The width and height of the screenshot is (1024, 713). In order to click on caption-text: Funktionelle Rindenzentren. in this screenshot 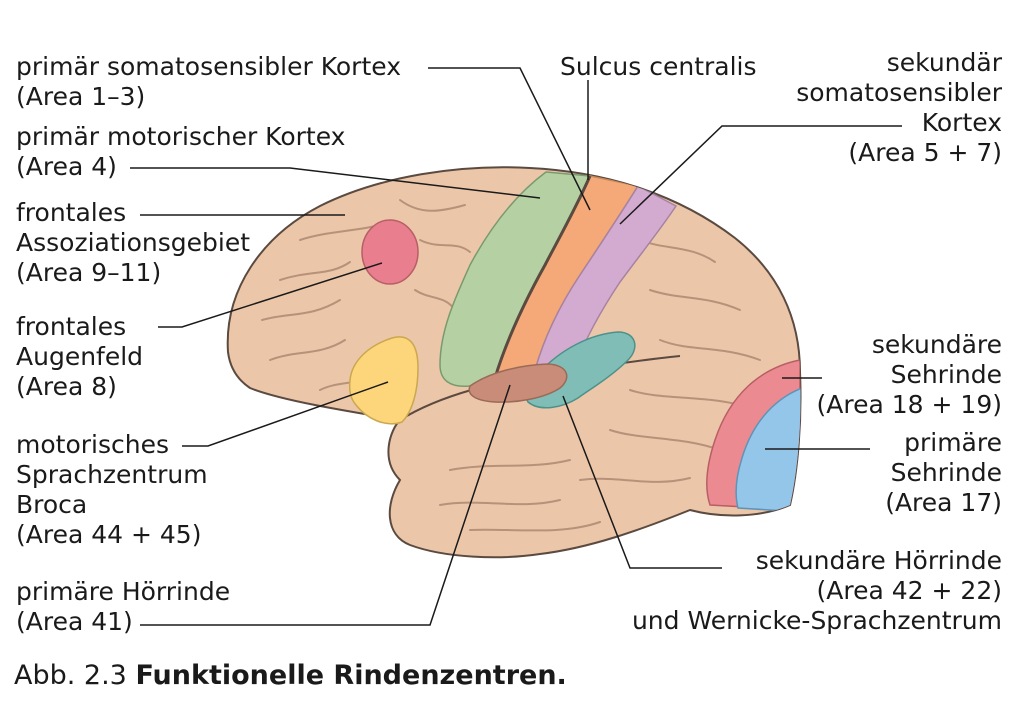, I will do `click(351, 675)`.